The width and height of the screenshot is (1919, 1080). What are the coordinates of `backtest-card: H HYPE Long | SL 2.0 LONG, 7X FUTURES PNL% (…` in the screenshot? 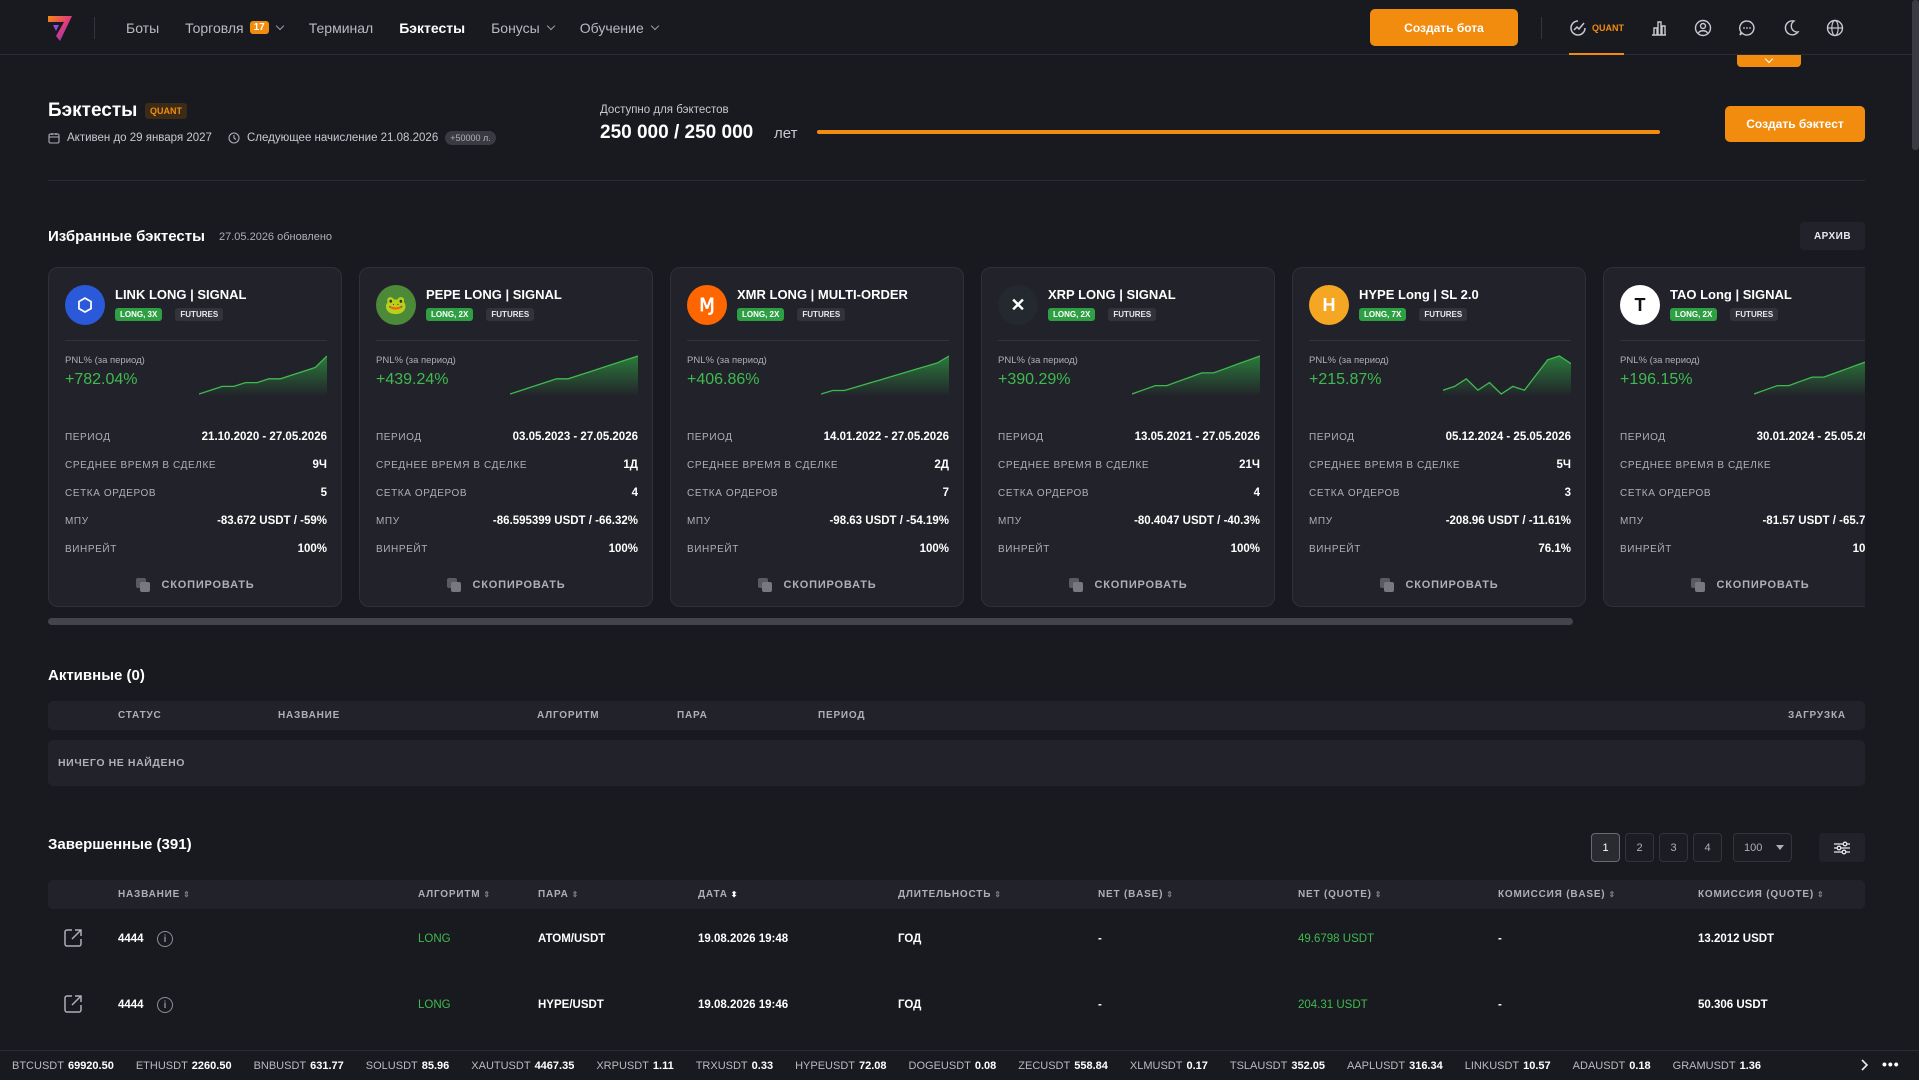 It's located at (1439, 437).